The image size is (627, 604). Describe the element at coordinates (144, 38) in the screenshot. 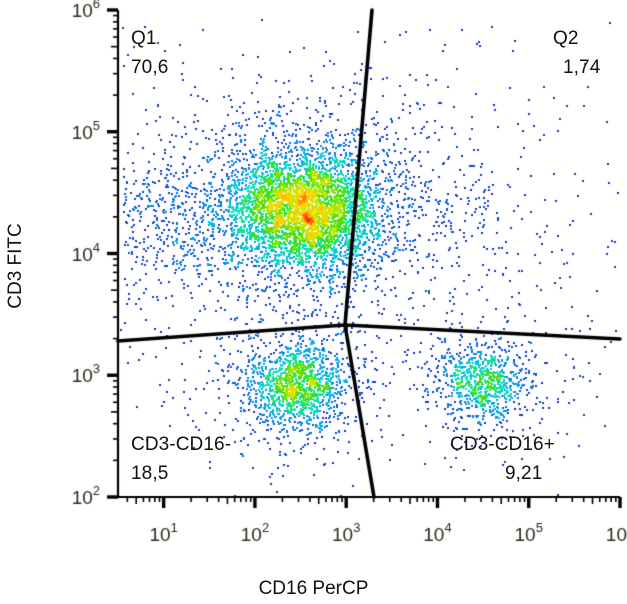

I see `quadrant-label-q1: Q1` at that location.